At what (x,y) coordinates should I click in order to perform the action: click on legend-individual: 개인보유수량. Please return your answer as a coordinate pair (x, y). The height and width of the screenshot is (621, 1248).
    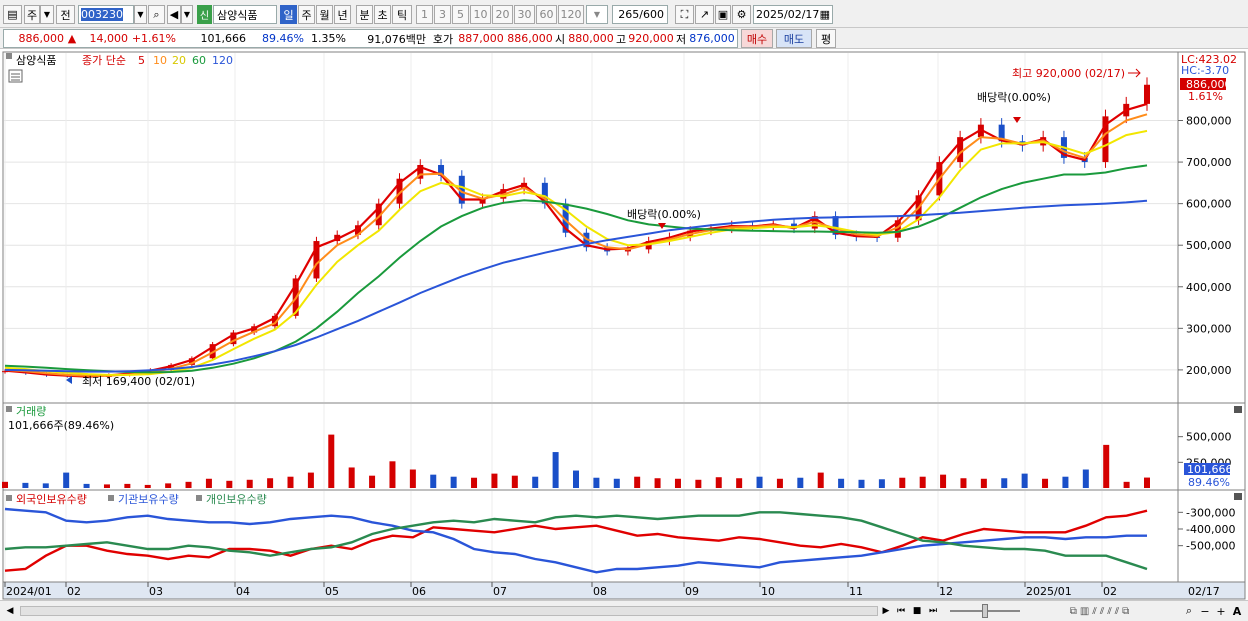
    Looking at the image, I should click on (236, 499).